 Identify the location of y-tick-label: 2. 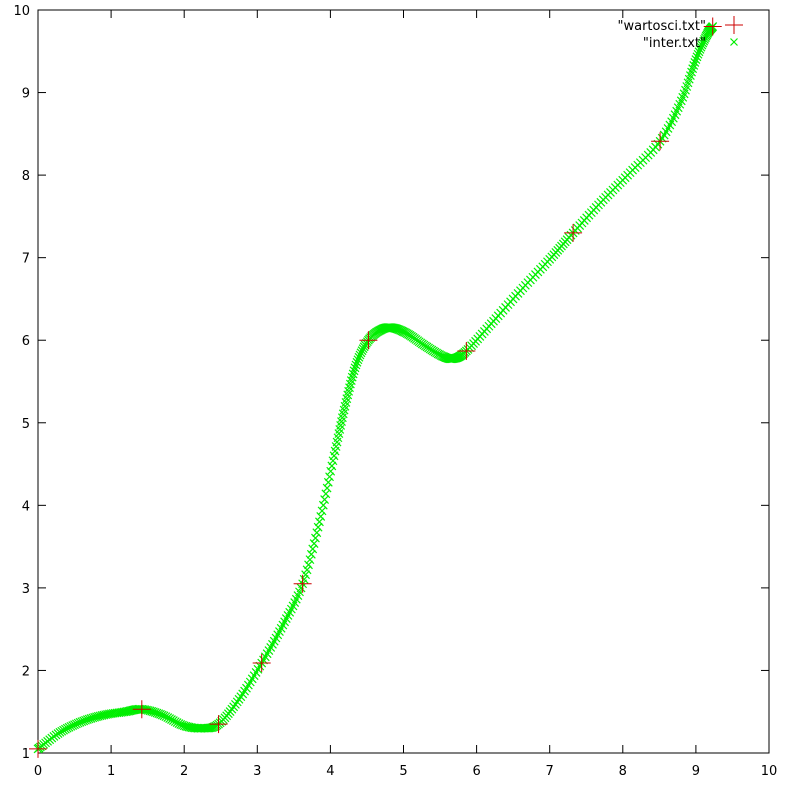
(26, 671).